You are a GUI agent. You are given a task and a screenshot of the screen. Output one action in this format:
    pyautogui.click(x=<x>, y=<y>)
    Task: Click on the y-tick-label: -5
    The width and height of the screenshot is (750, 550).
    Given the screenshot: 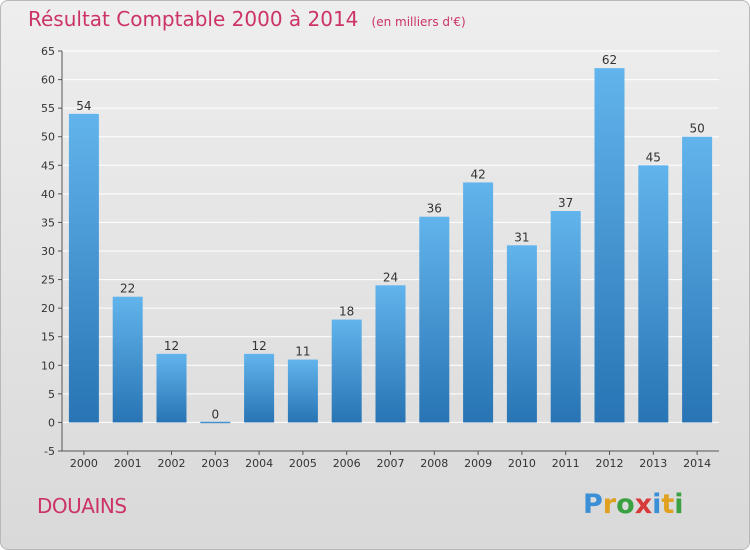 What is the action you would take?
    pyautogui.click(x=49, y=451)
    